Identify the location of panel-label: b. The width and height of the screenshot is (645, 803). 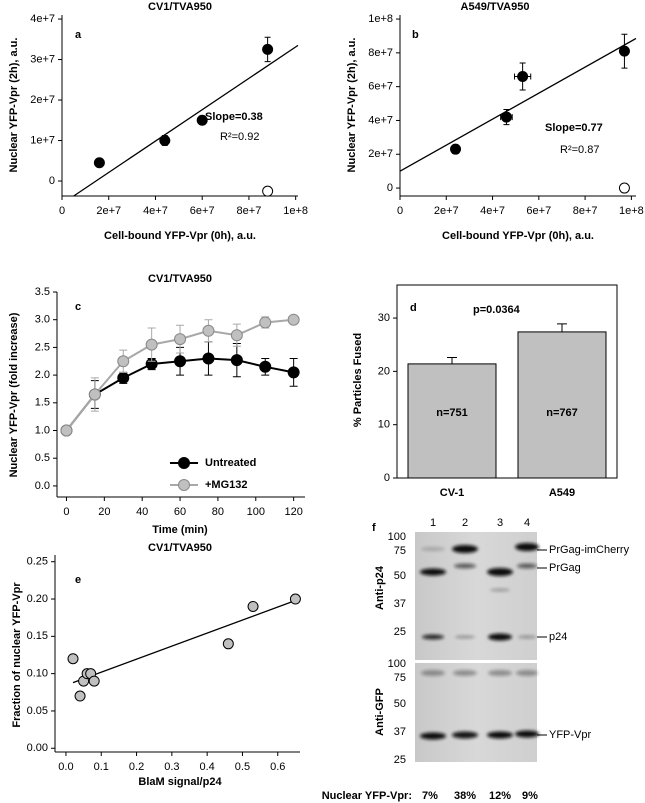
(415, 35).